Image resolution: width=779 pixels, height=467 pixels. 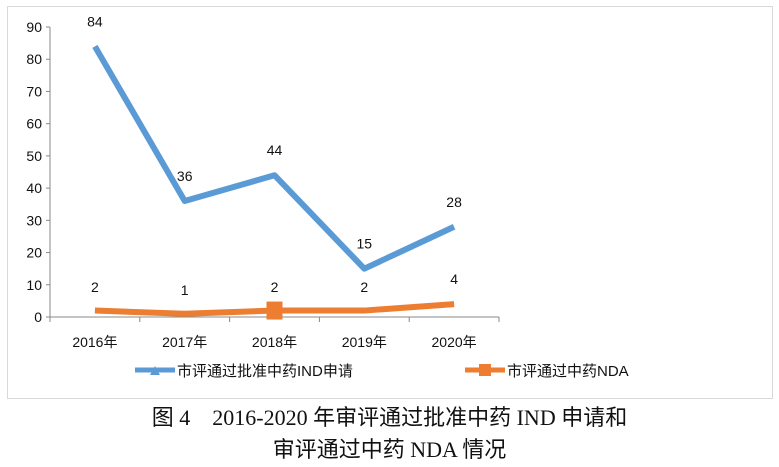 I want to click on legend-triangle-marker, so click(x=155, y=370).